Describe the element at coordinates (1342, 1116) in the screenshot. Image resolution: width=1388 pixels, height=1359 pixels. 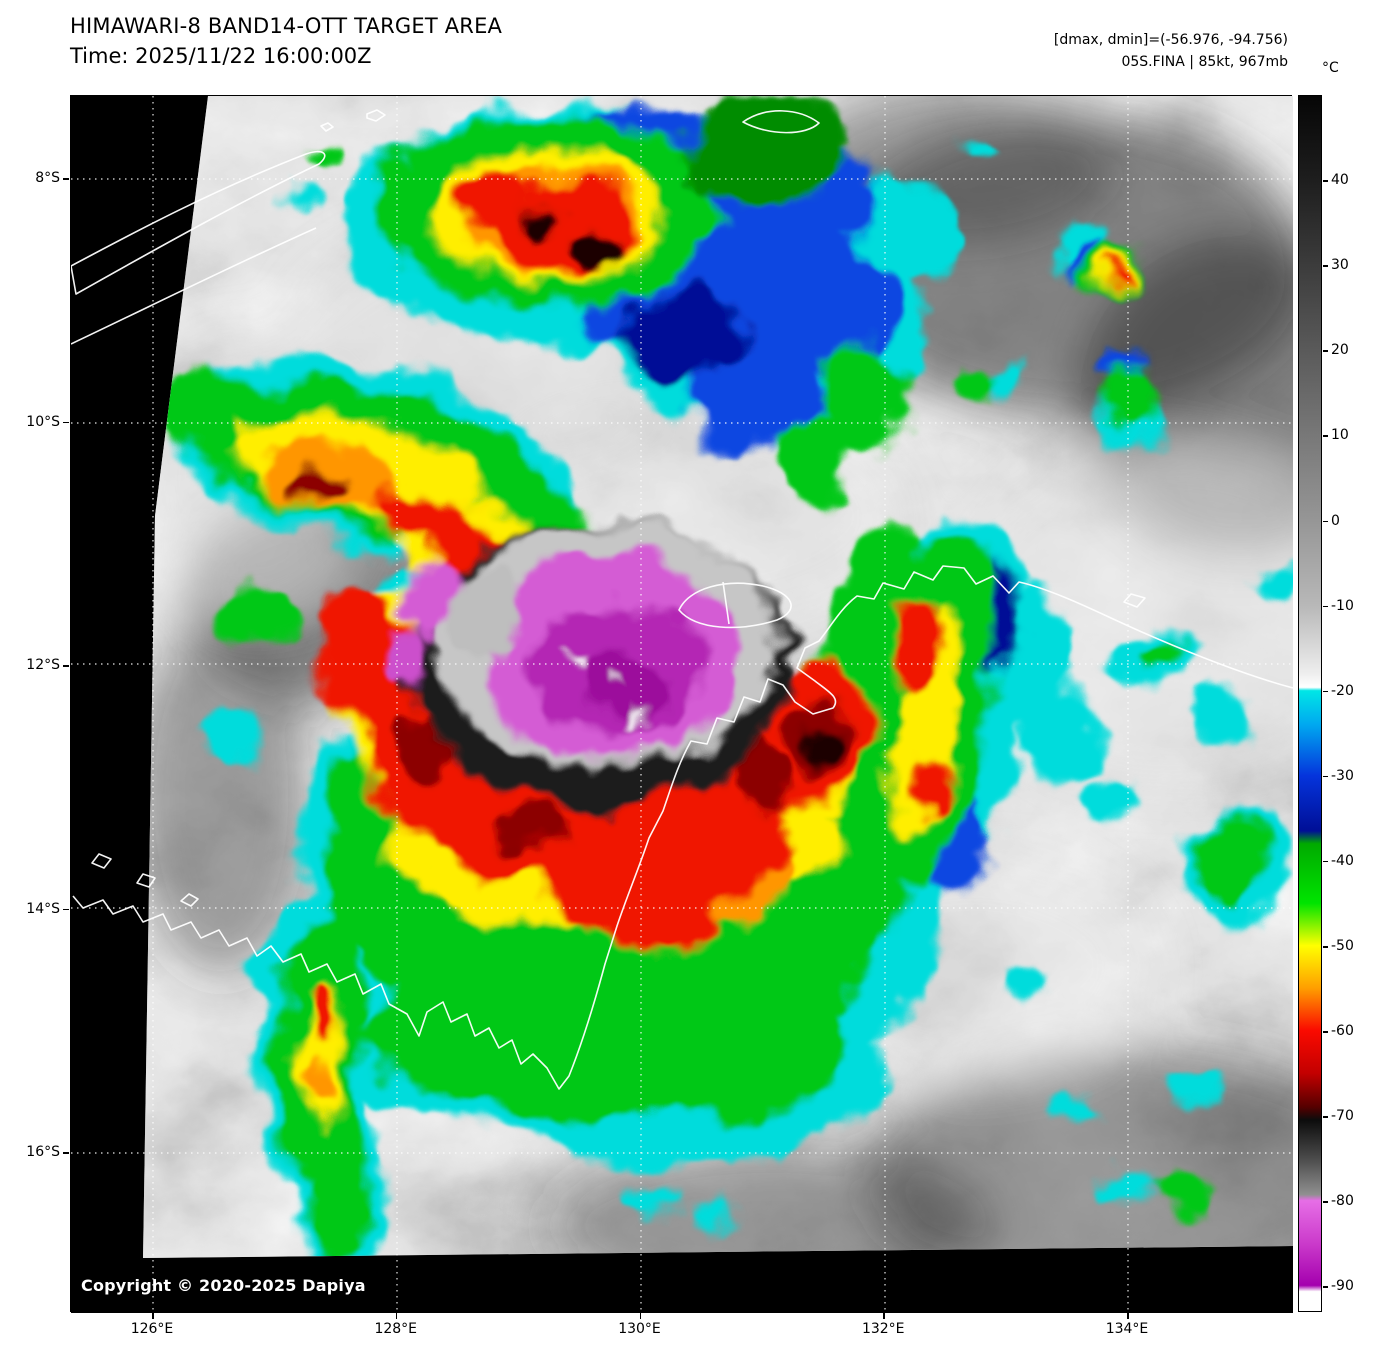
I see `colorbar-tick-label: -70` at that location.